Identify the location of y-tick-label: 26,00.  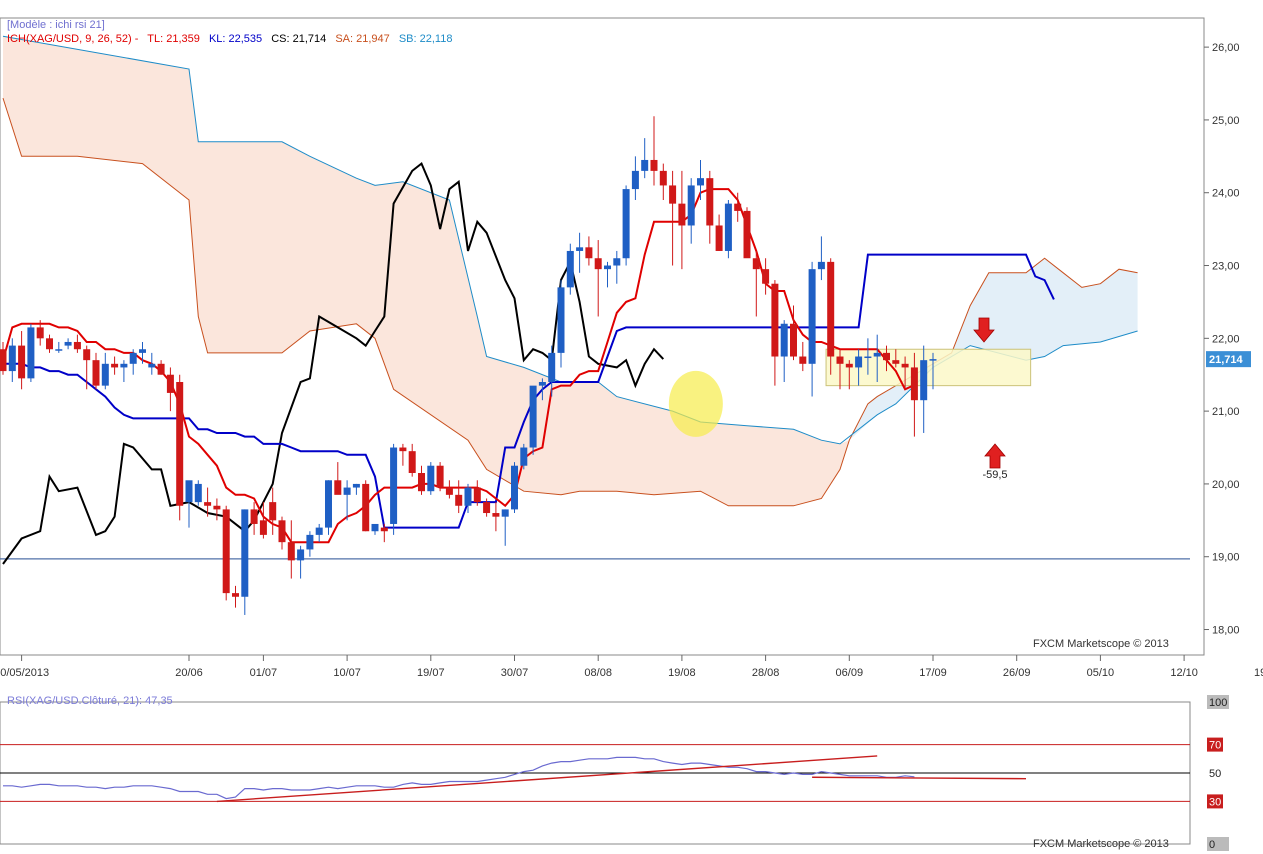
(1226, 48).